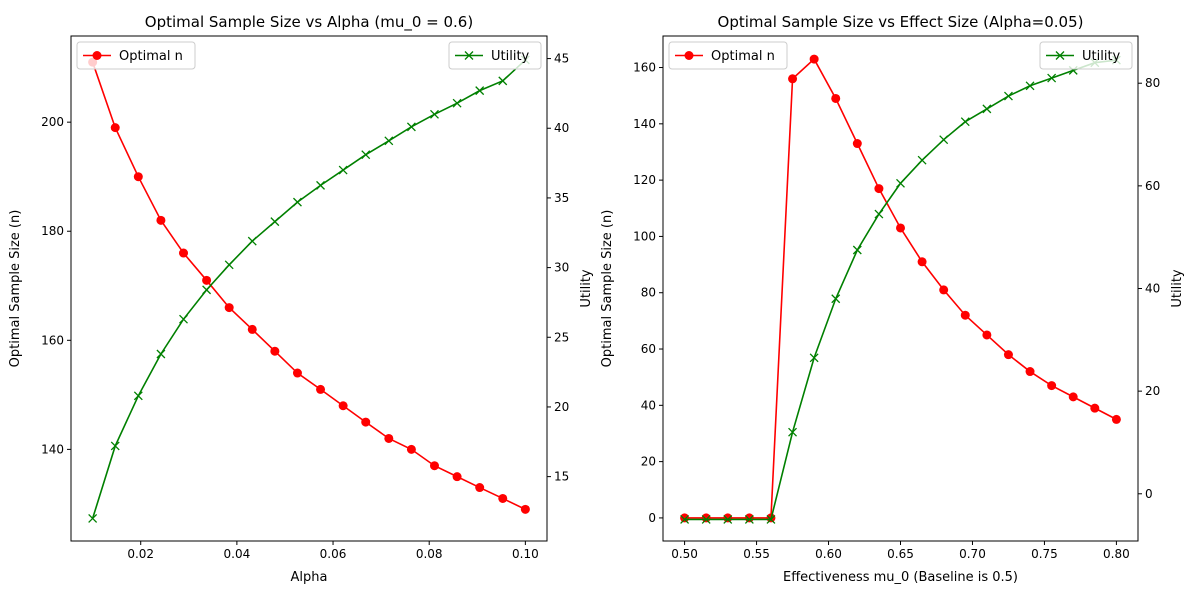 This screenshot has height=600, width=1200. I want to click on x-axis-label: Effectiveness mu_0 (Baseline is 0.5), so click(900, 577).